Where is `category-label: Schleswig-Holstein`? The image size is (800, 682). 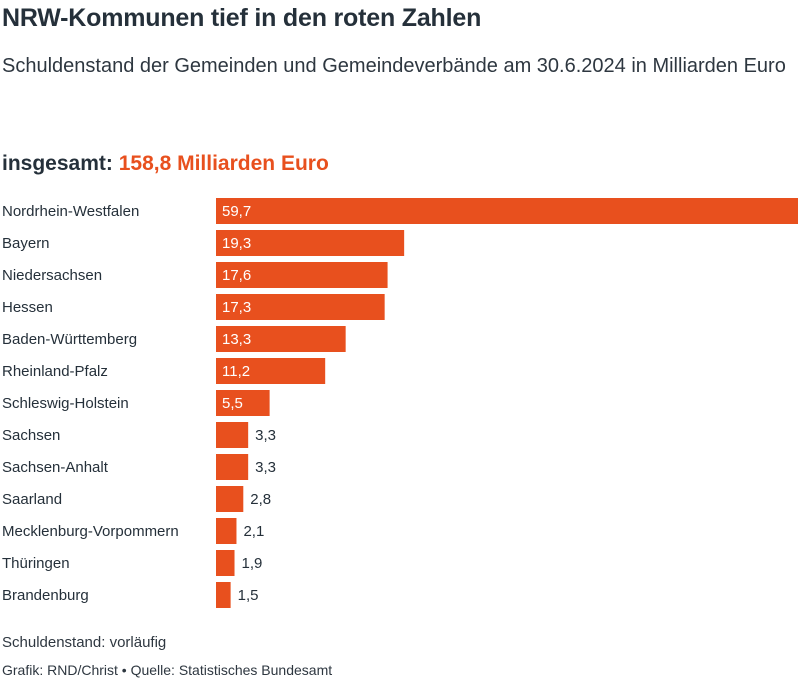
category-label: Schleswig-Holstein is located at coordinates (65, 403).